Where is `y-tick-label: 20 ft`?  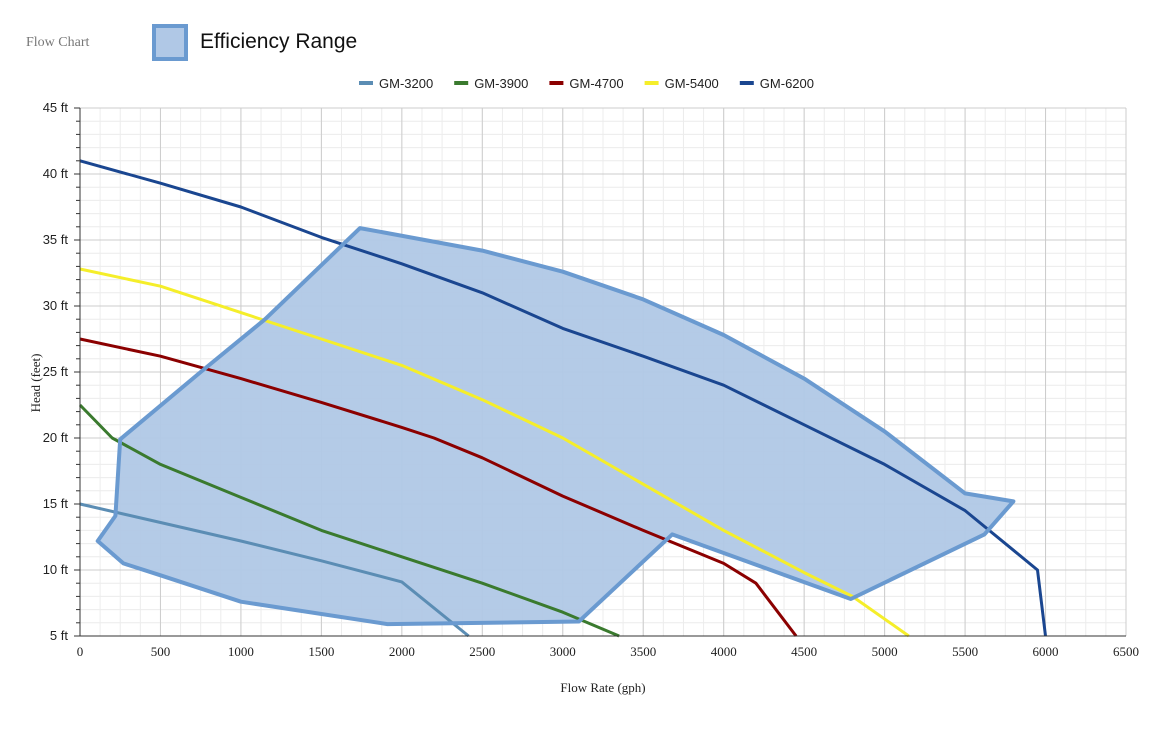
y-tick-label: 20 ft is located at coordinates (56, 437).